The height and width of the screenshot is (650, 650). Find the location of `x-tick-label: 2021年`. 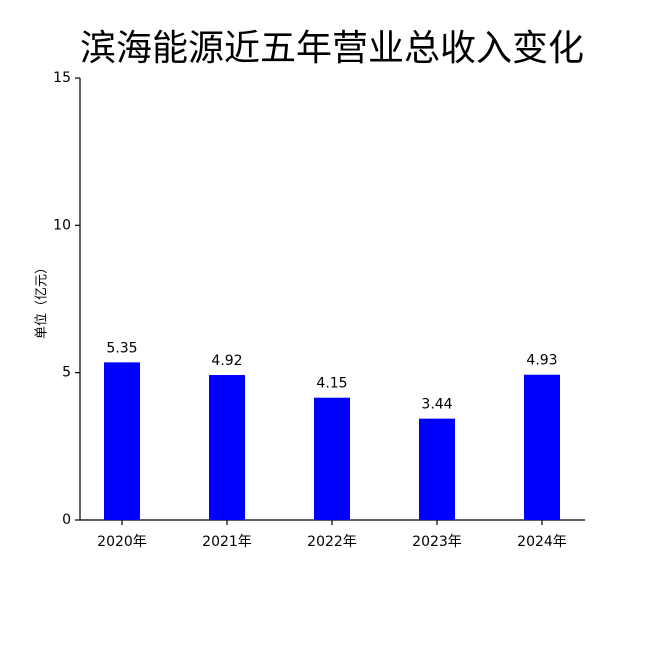

x-tick-label: 2021年 is located at coordinates (227, 542).